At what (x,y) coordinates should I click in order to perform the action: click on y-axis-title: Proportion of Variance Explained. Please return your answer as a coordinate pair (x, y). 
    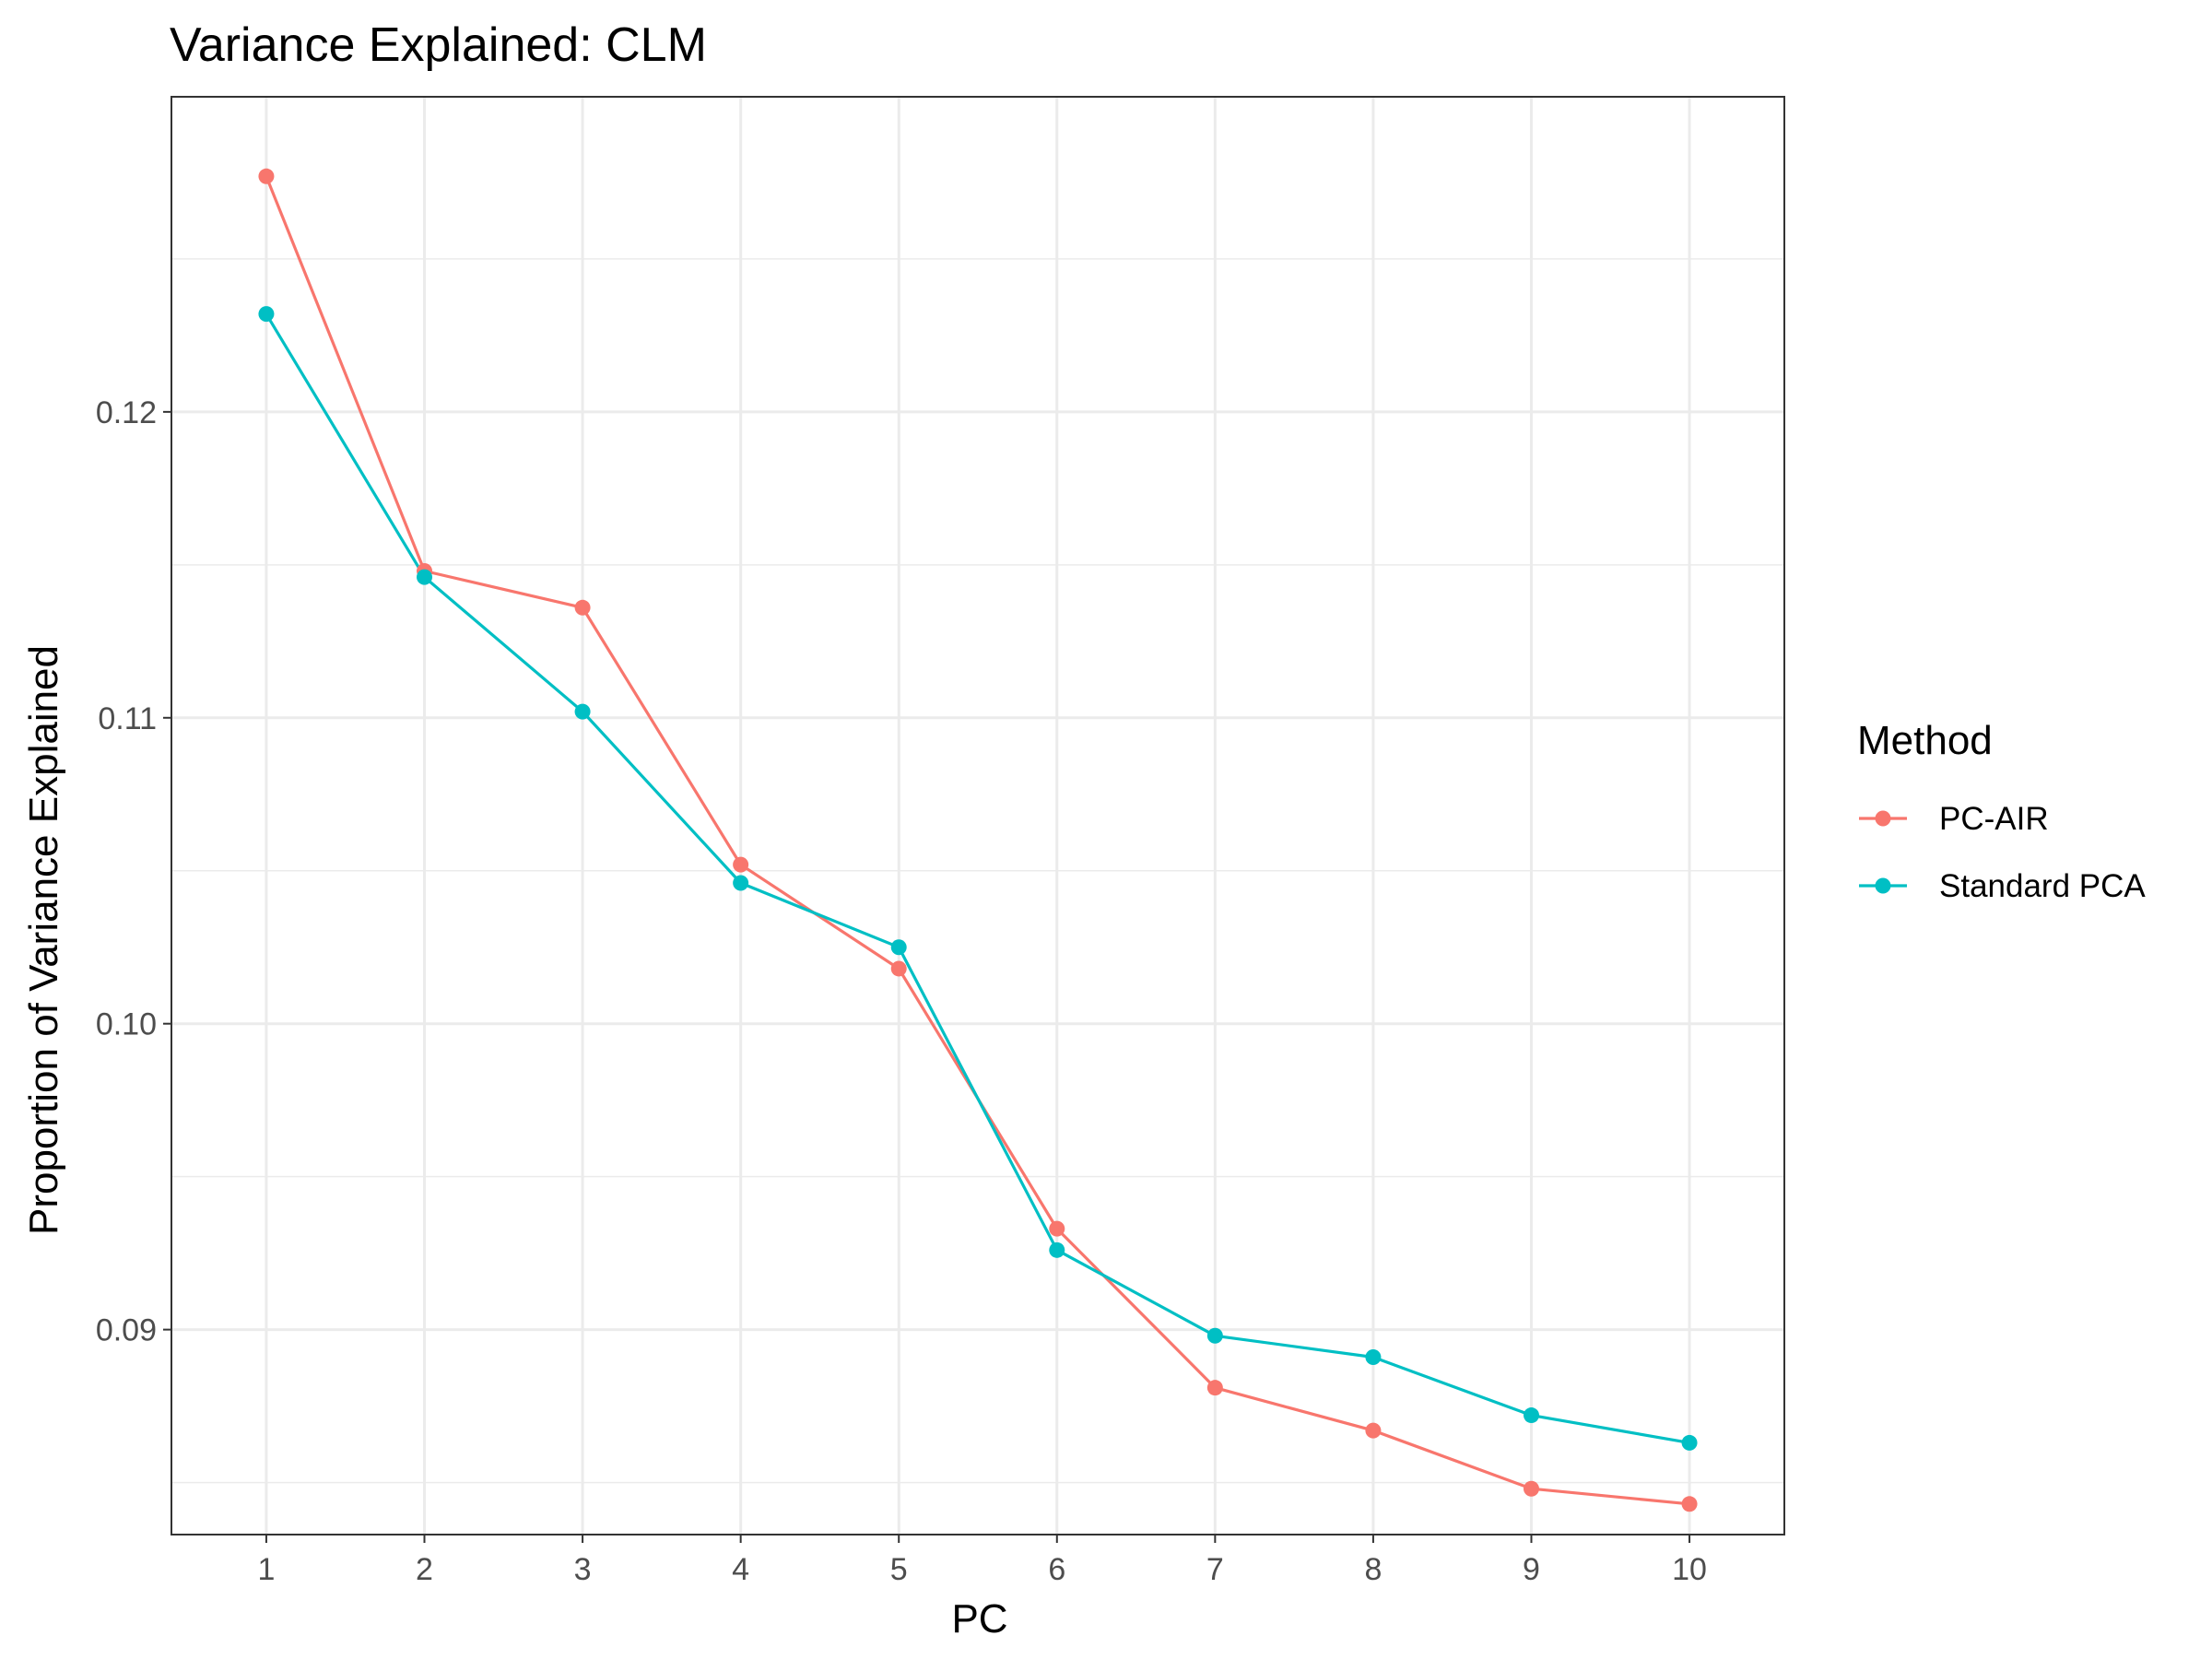
    Looking at the image, I should click on (43, 940).